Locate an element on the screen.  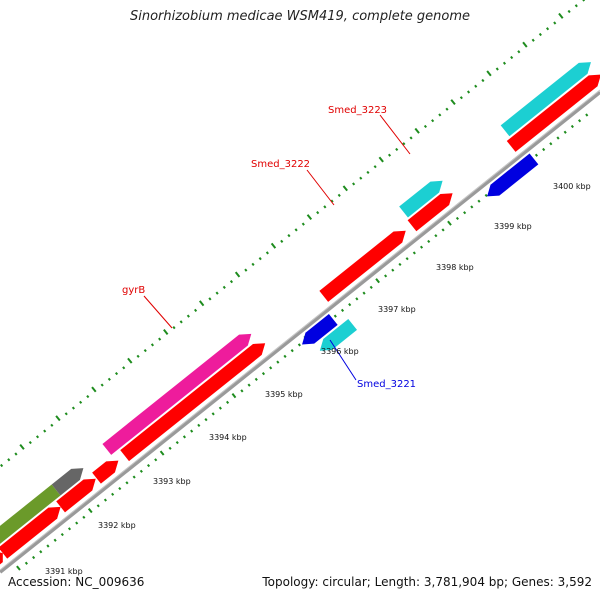
smed-3222-cds is located at coordinates (362, 266).